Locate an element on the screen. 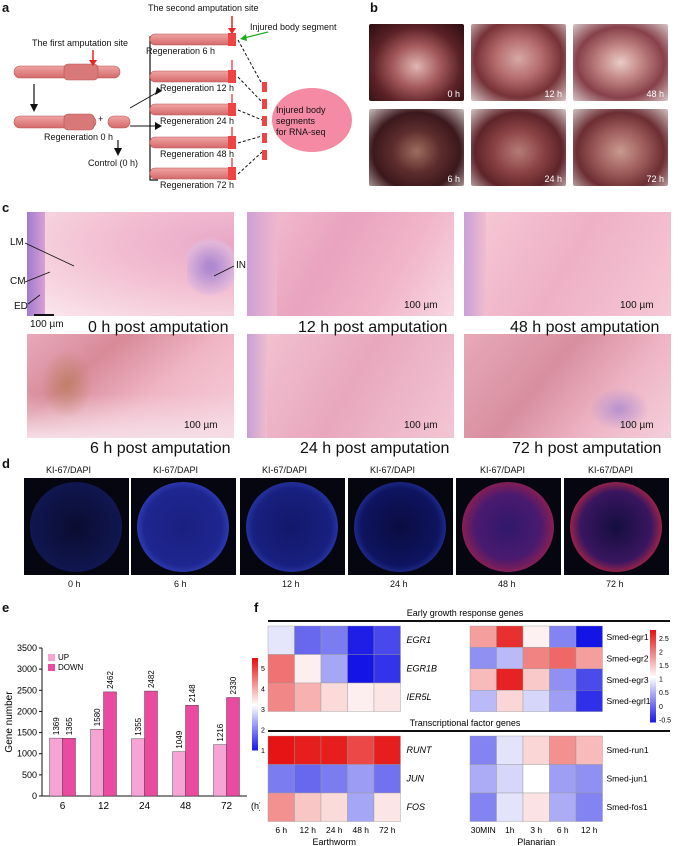 The height and width of the screenshot is (846, 685). rnaseq-ellipse is located at coordinates (312, 120).